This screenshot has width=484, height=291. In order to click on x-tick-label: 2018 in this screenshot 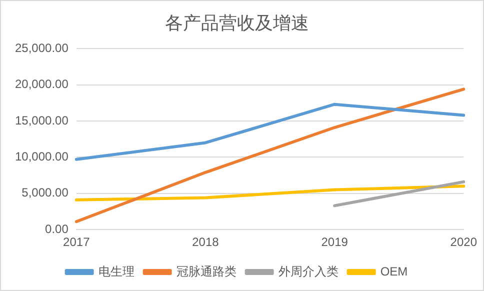, I will do `click(206, 242)`.